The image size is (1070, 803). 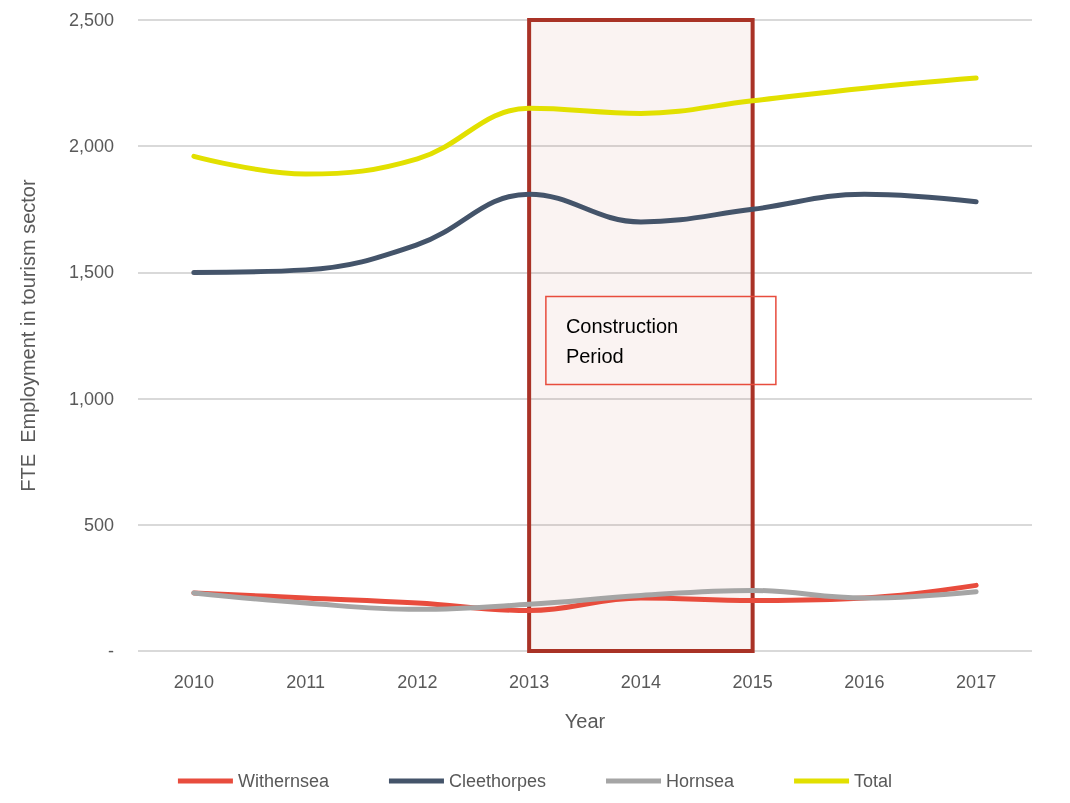 I want to click on y-tick-label: 500, so click(x=98, y=524).